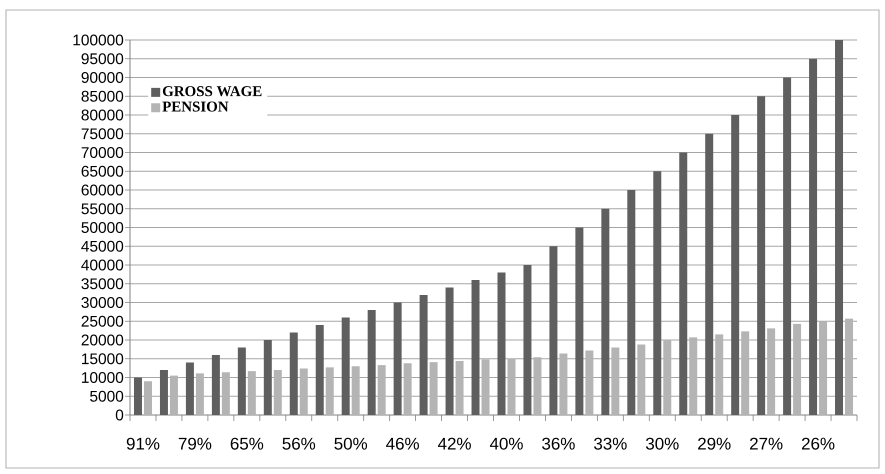  I want to click on y-tick-label: 65000, so click(103, 171).